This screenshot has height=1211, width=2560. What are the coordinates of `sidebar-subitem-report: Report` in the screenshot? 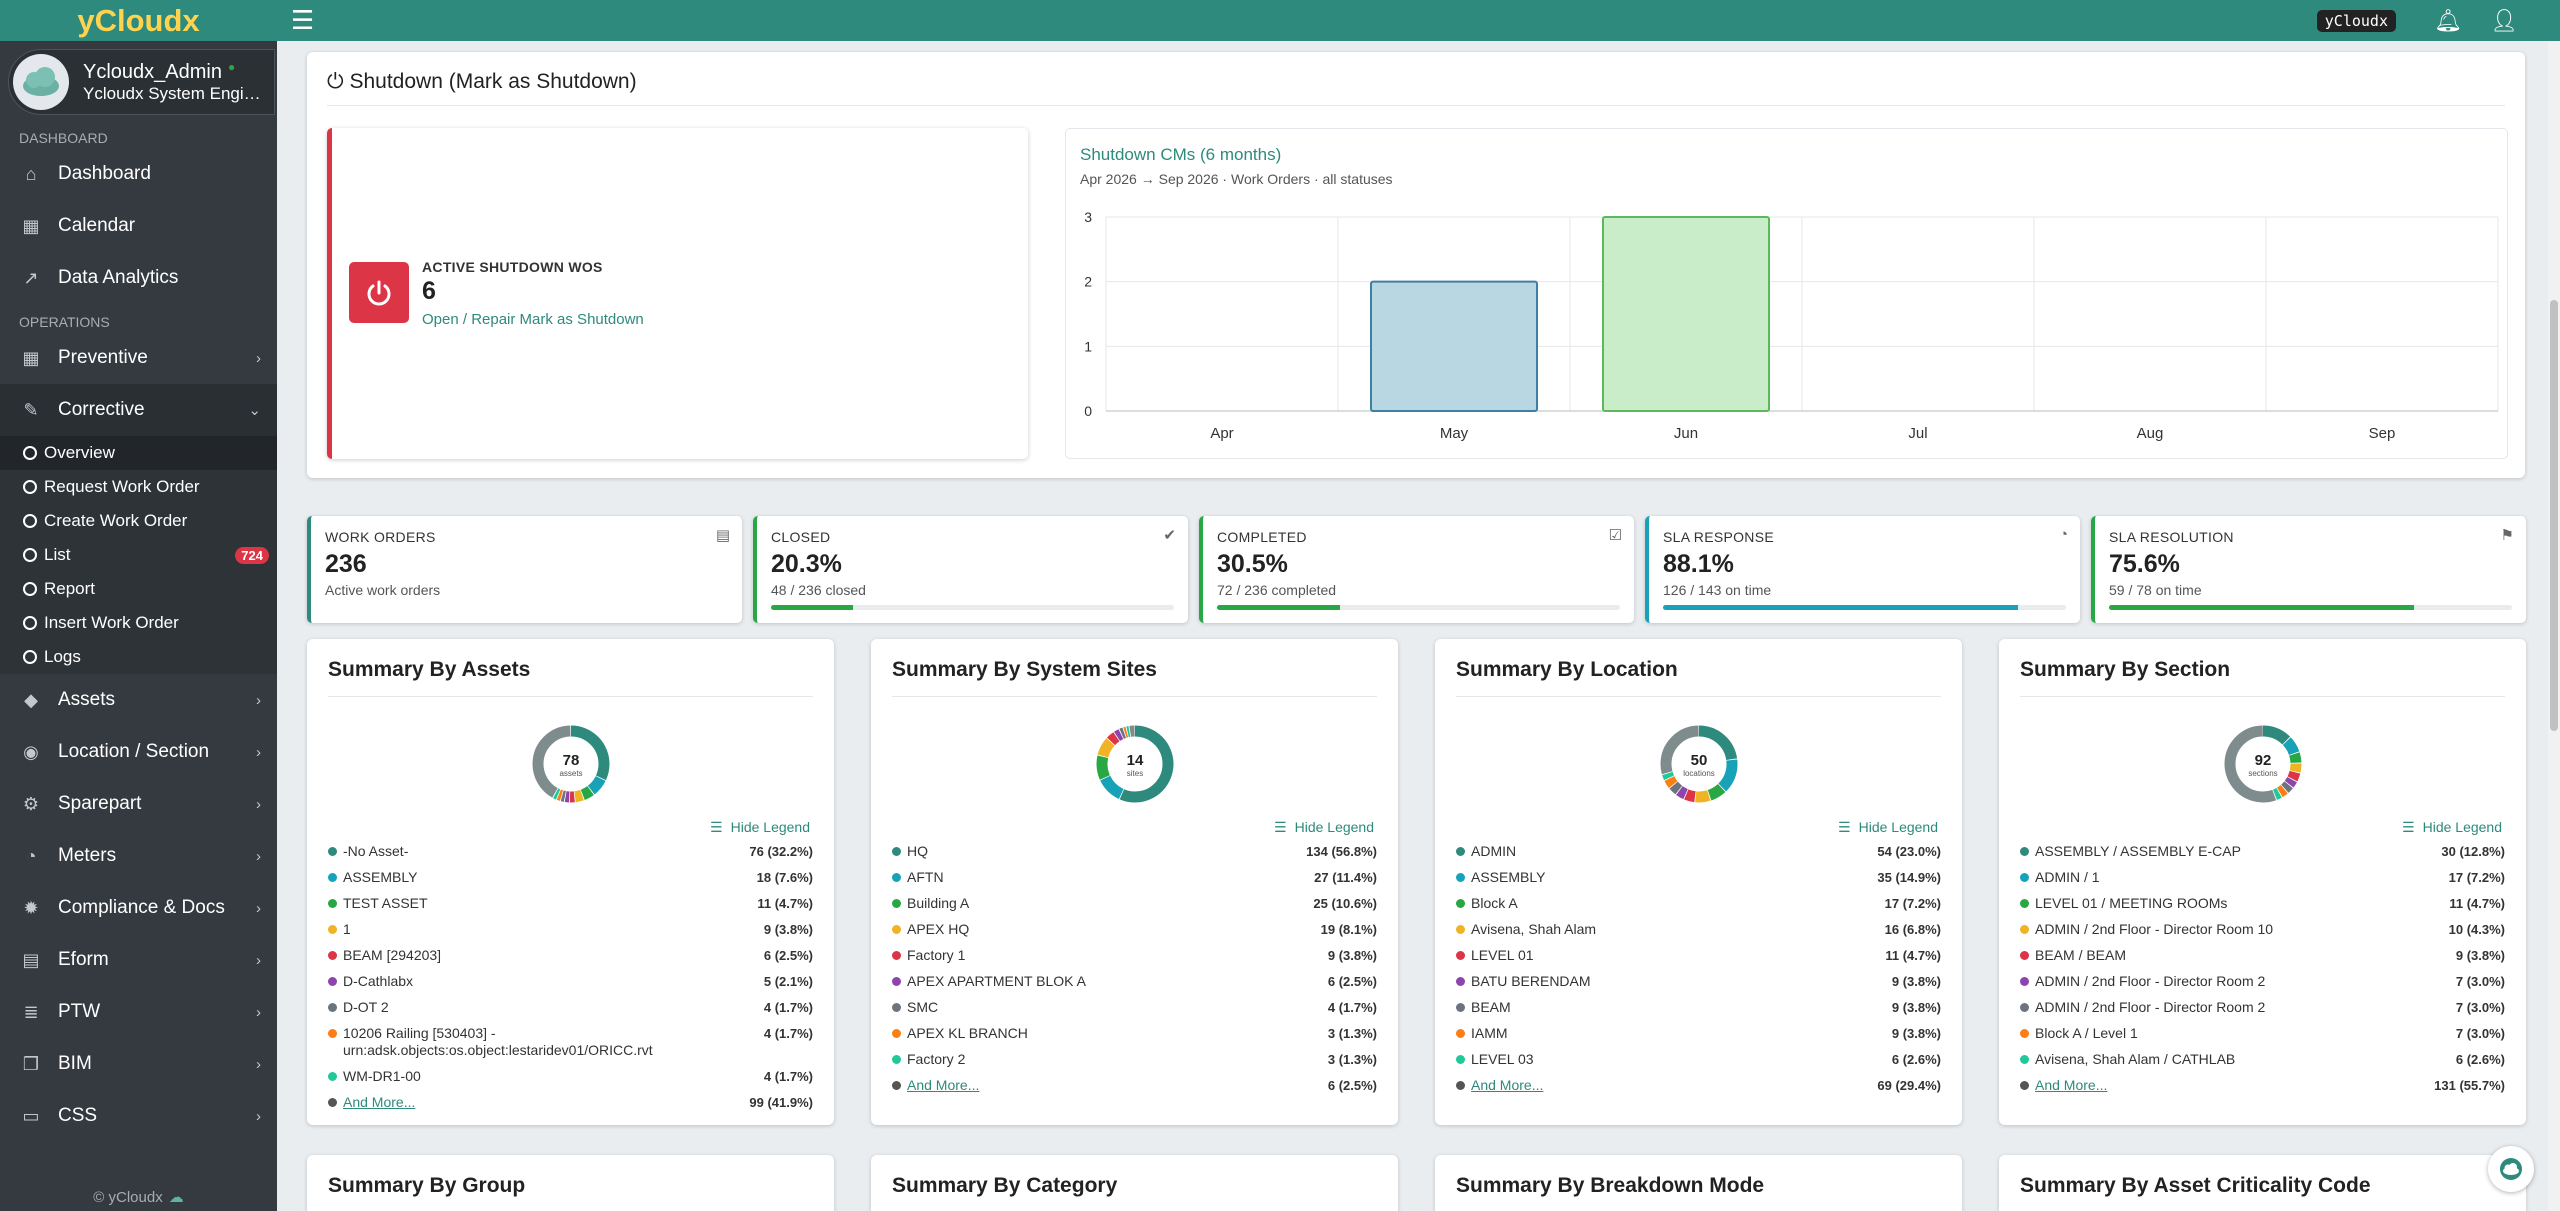 It's located at (138, 589).